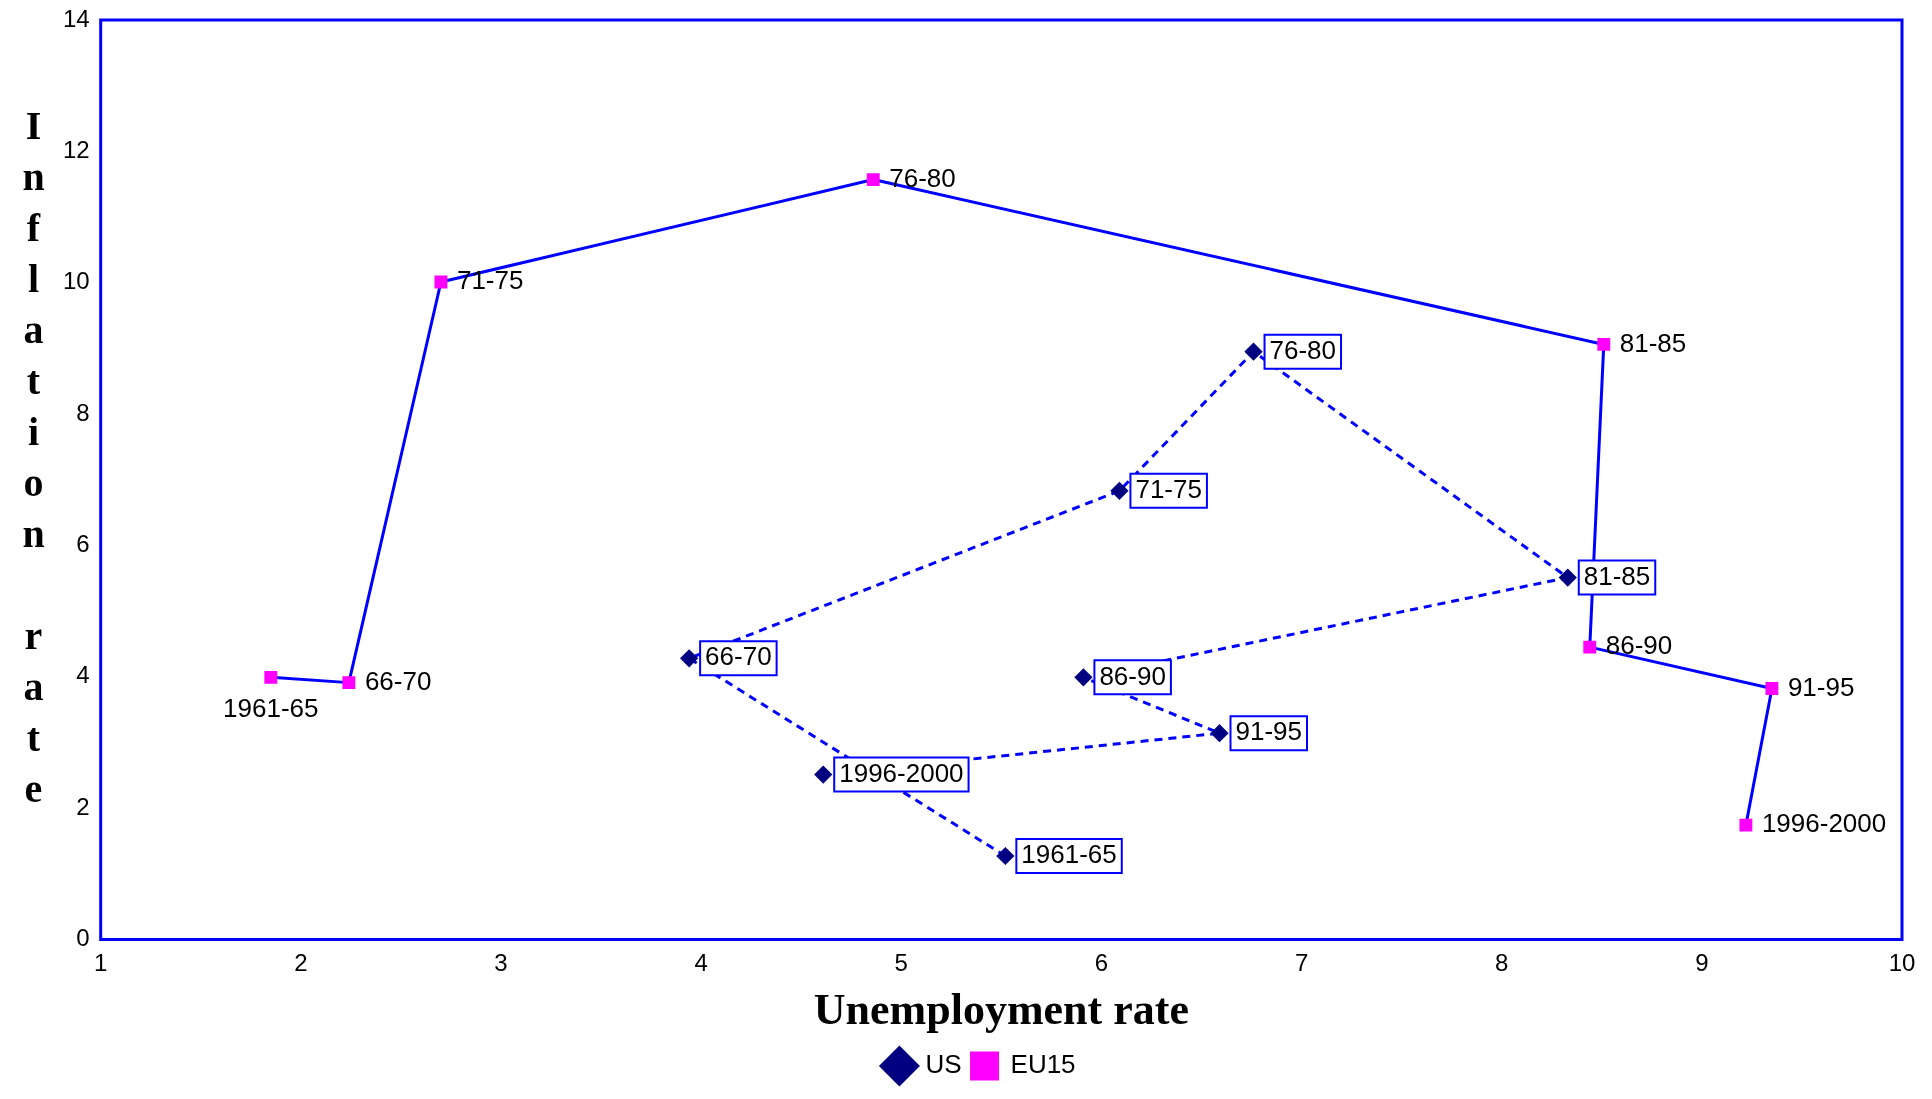  What do you see at coordinates (1702, 963) in the screenshot?
I see `x-tick-label: 9` at bounding box center [1702, 963].